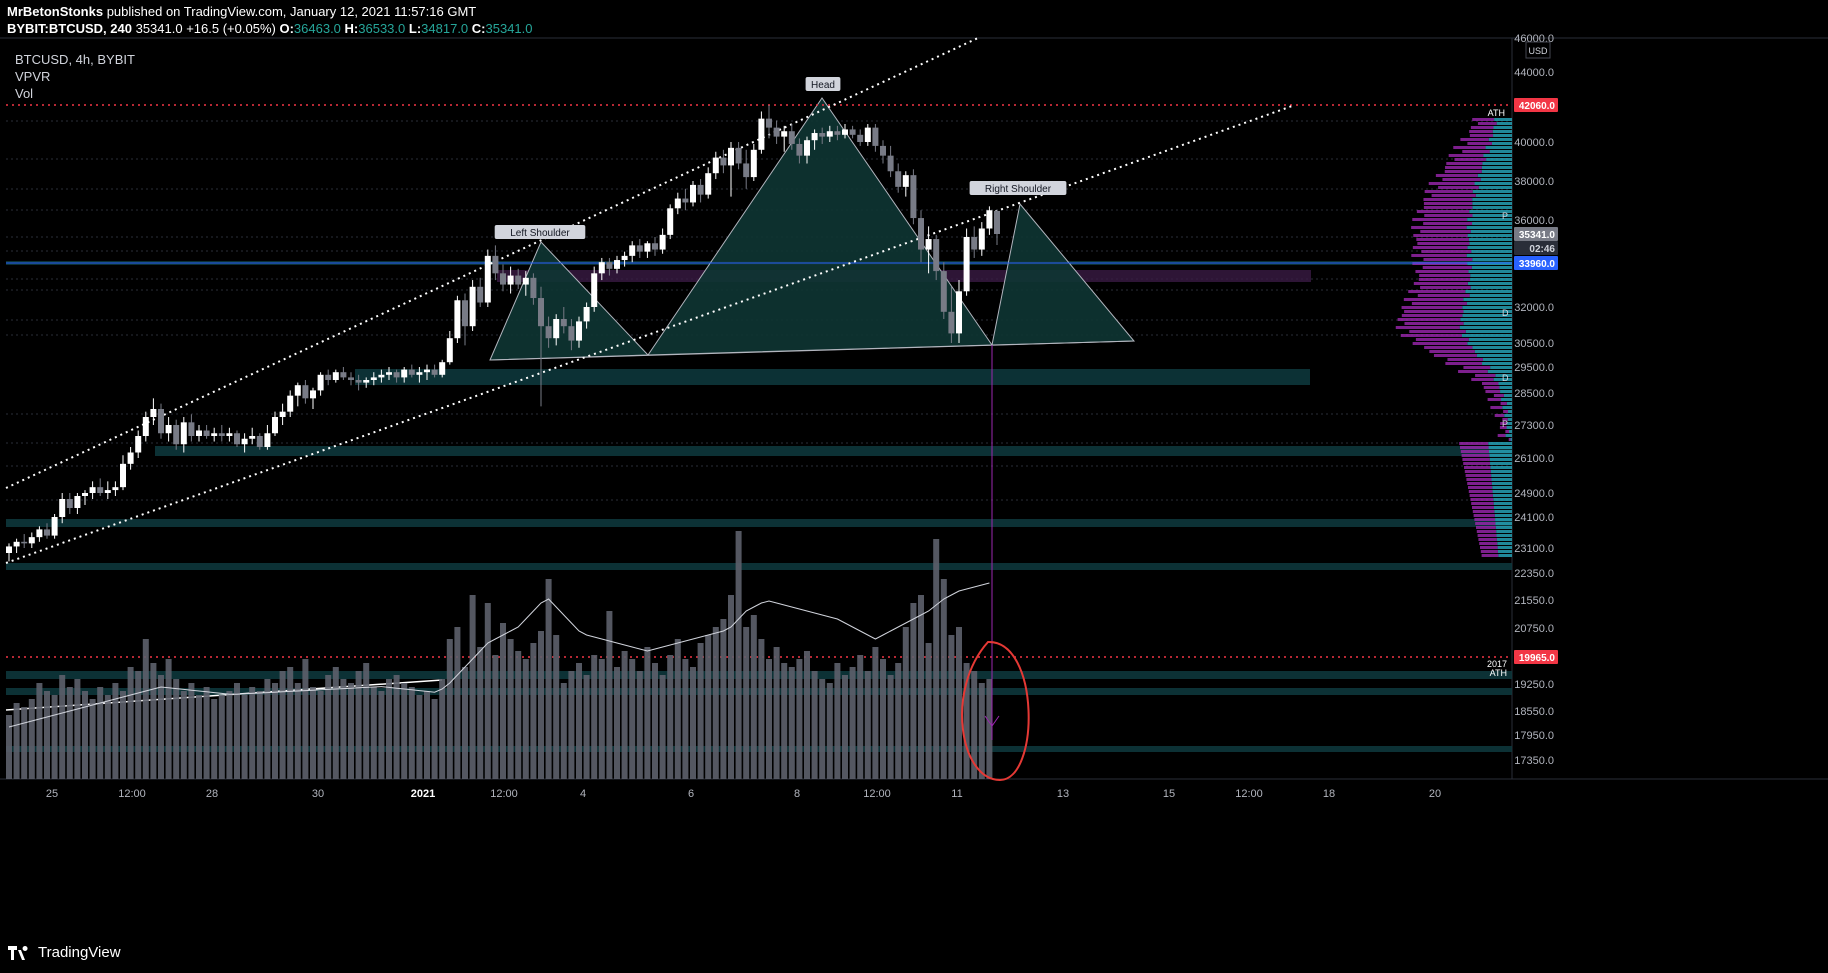 This screenshot has width=1828, height=973. I want to click on price-tick-label: 29500.0, so click(1534, 368).